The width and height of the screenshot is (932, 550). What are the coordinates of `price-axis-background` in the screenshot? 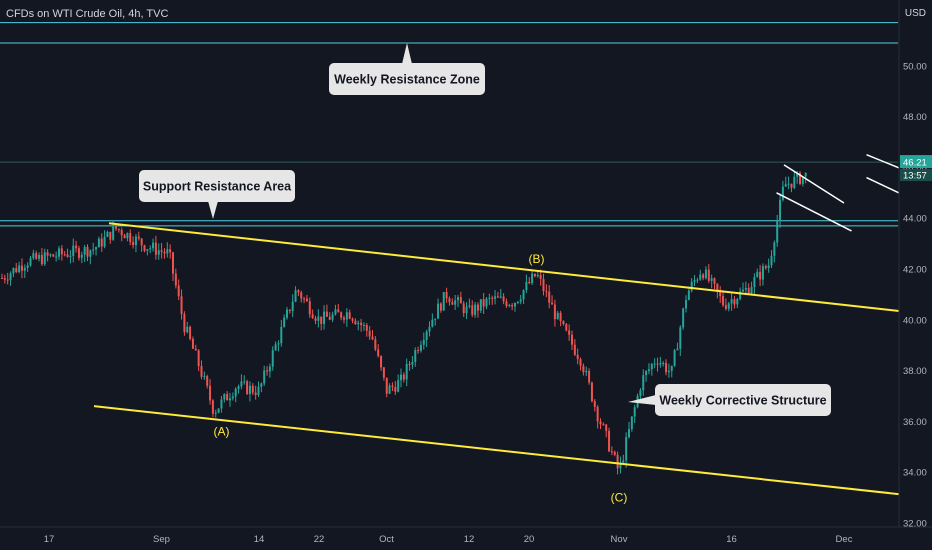 It's located at (915, 275).